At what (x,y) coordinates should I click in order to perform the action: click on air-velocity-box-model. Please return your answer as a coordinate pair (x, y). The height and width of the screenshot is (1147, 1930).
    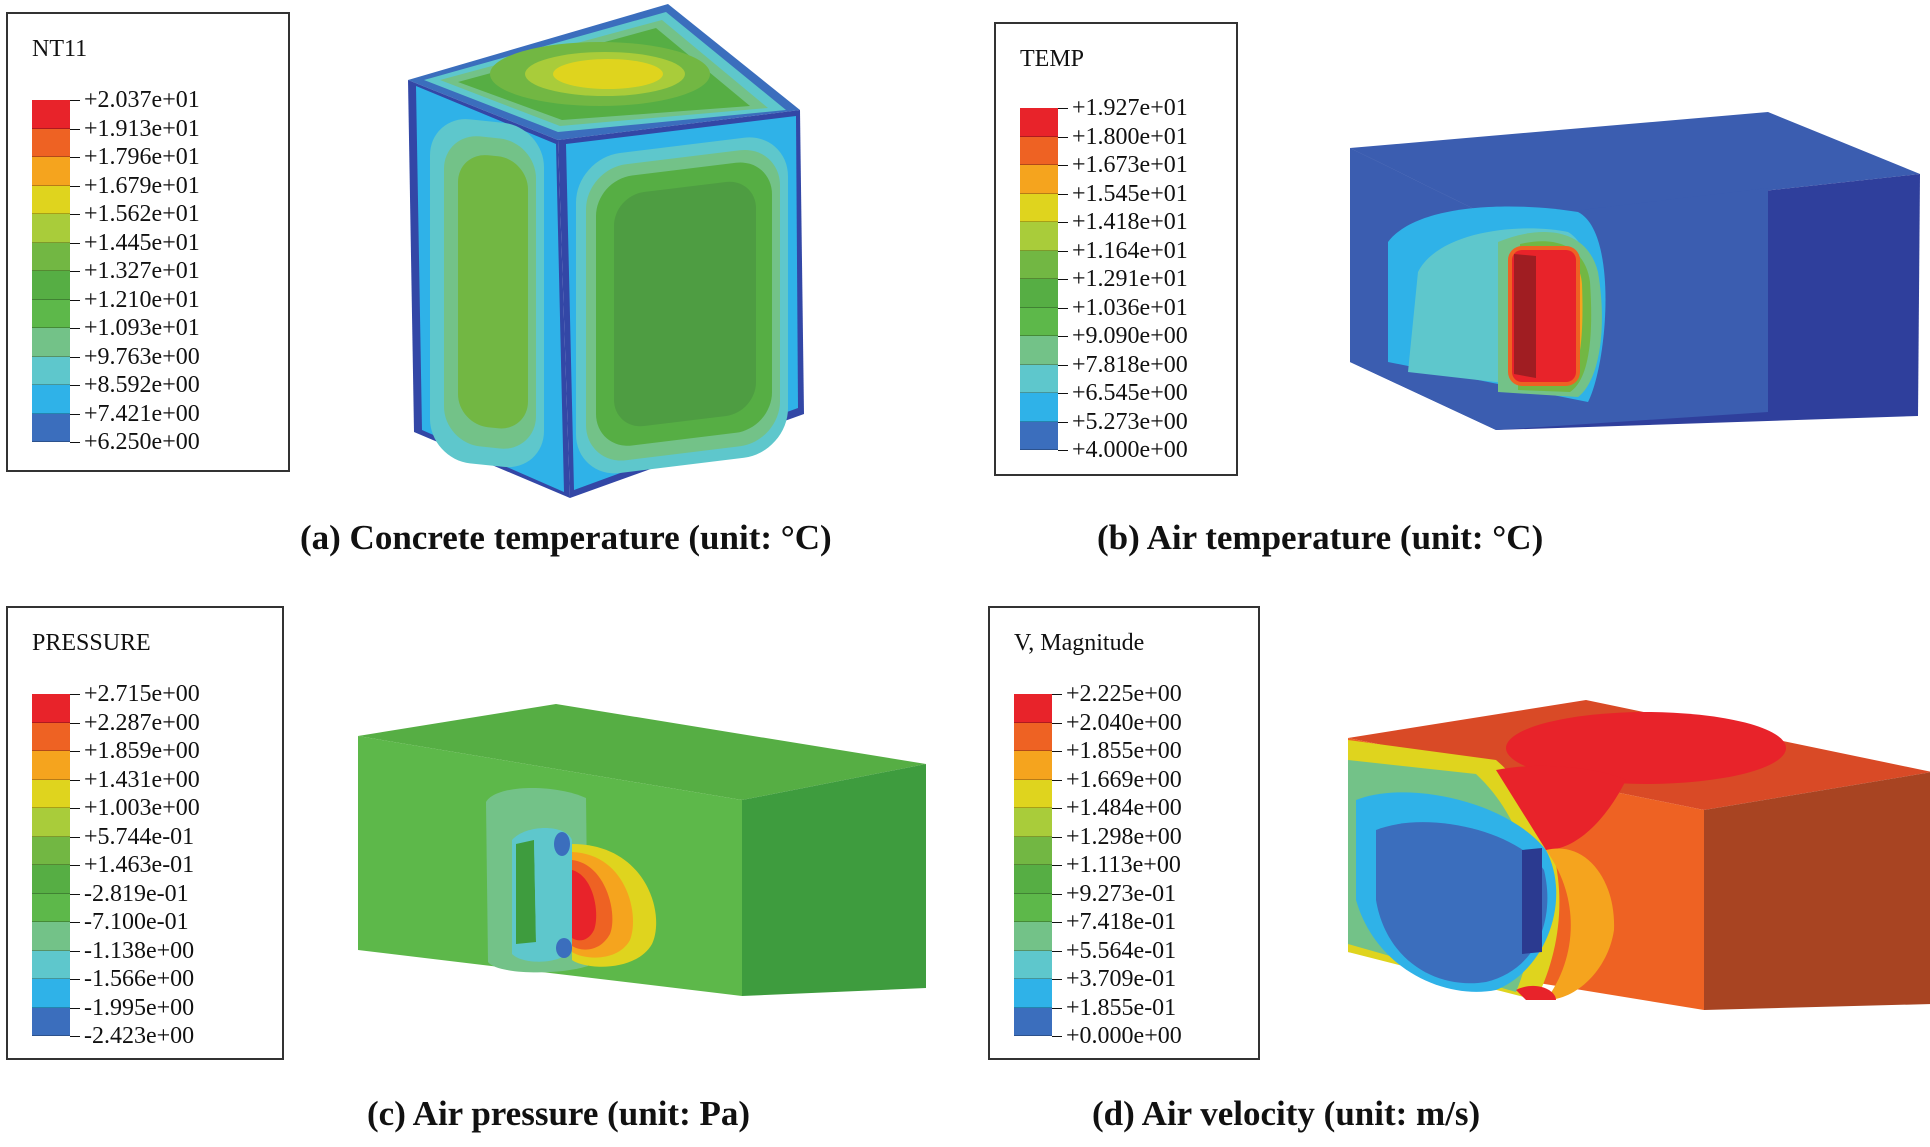
    Looking at the image, I should click on (1639, 855).